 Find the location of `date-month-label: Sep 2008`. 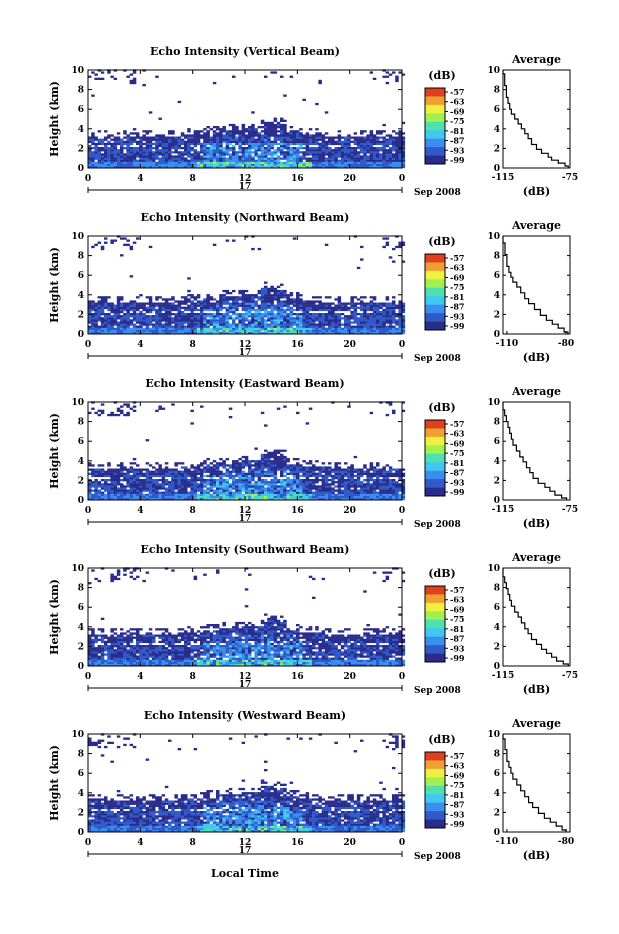

date-month-label: Sep 2008 is located at coordinates (437, 359).